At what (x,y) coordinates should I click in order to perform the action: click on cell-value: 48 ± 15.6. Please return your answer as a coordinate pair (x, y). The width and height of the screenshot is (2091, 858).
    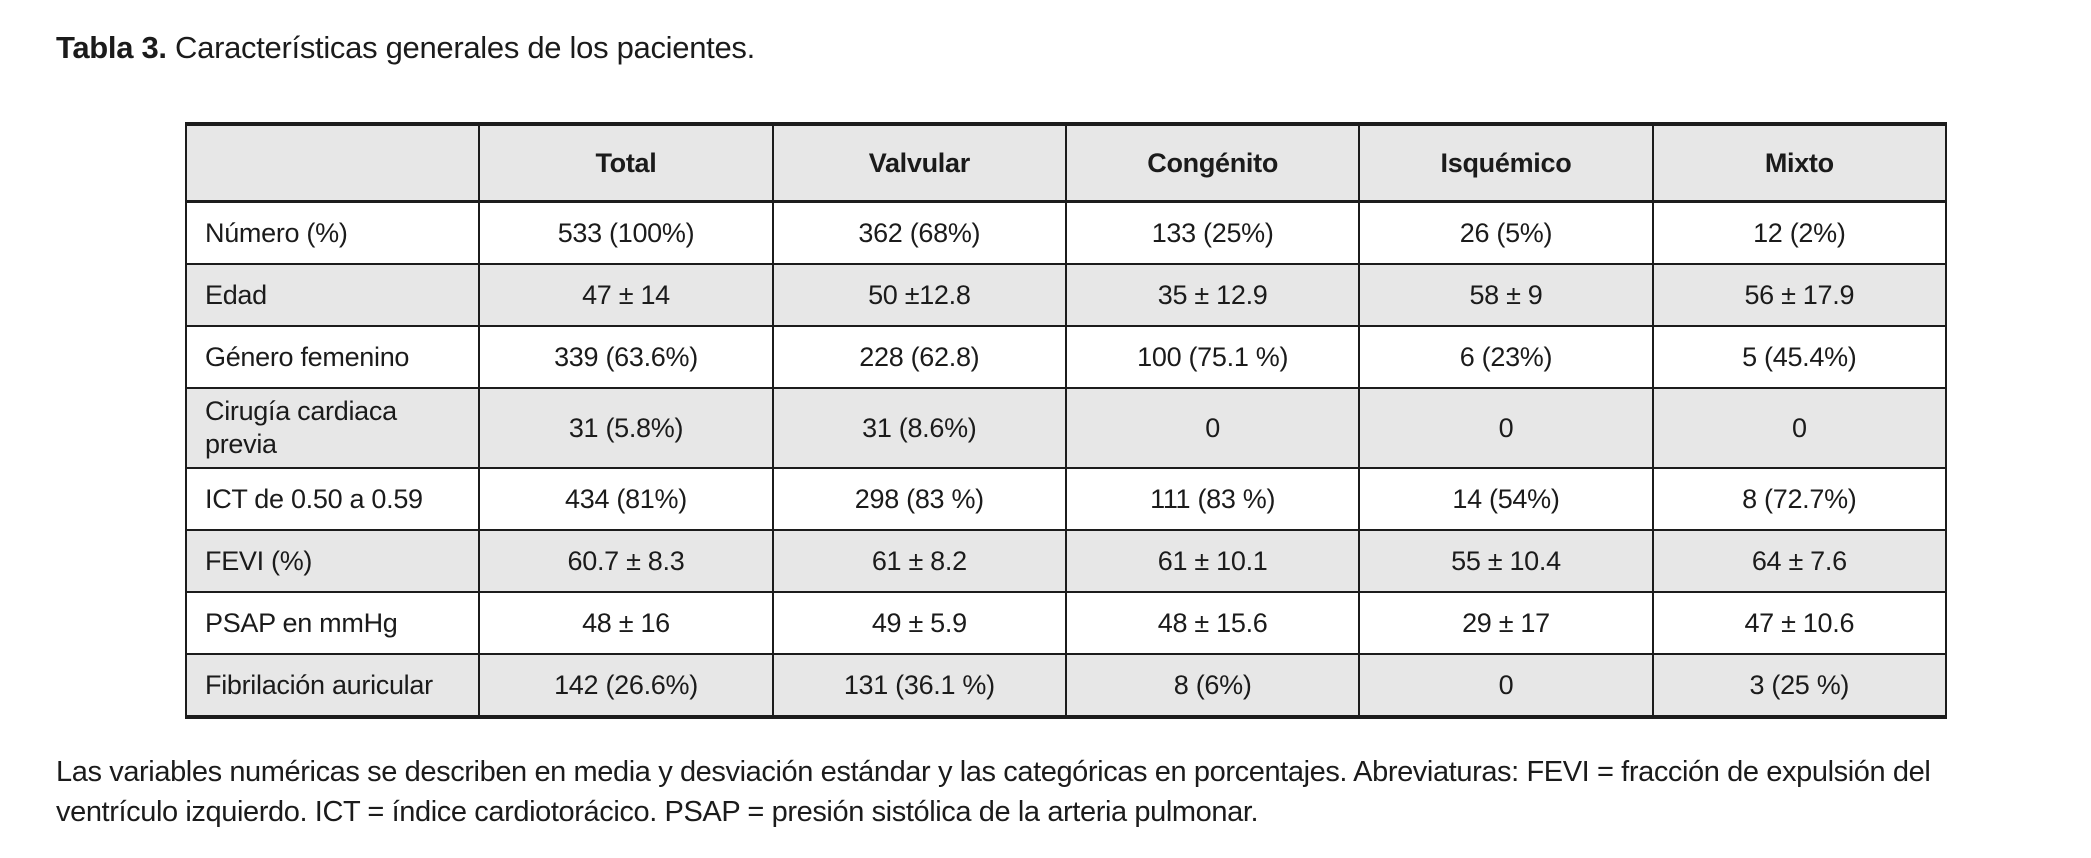
    Looking at the image, I should click on (1212, 623).